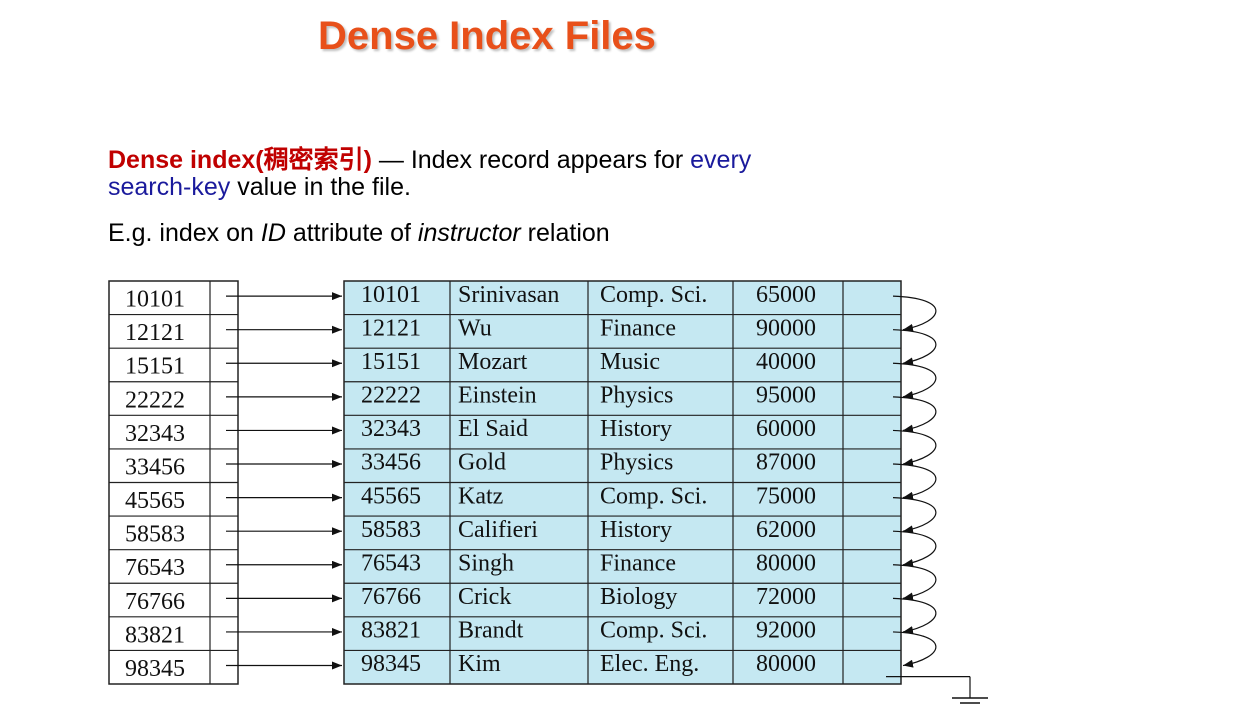  I want to click on index-key: 45565, so click(155, 501).